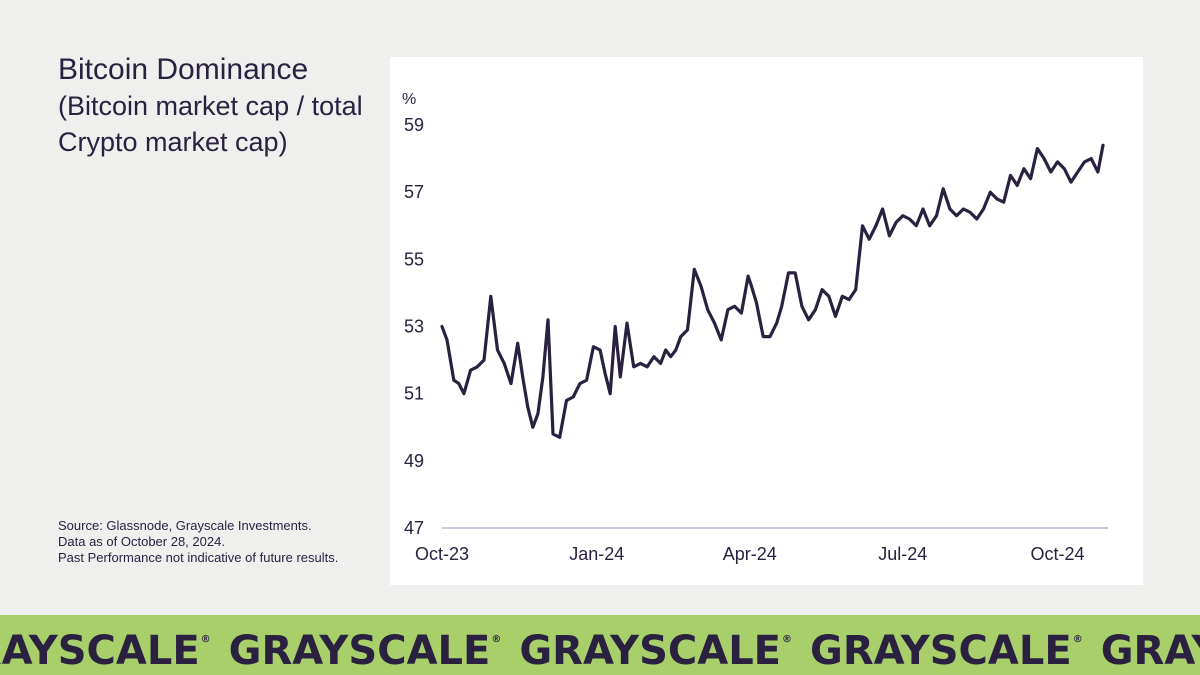 The width and height of the screenshot is (1200, 675). What do you see at coordinates (414, 461) in the screenshot?
I see `y-tick-label: 49` at bounding box center [414, 461].